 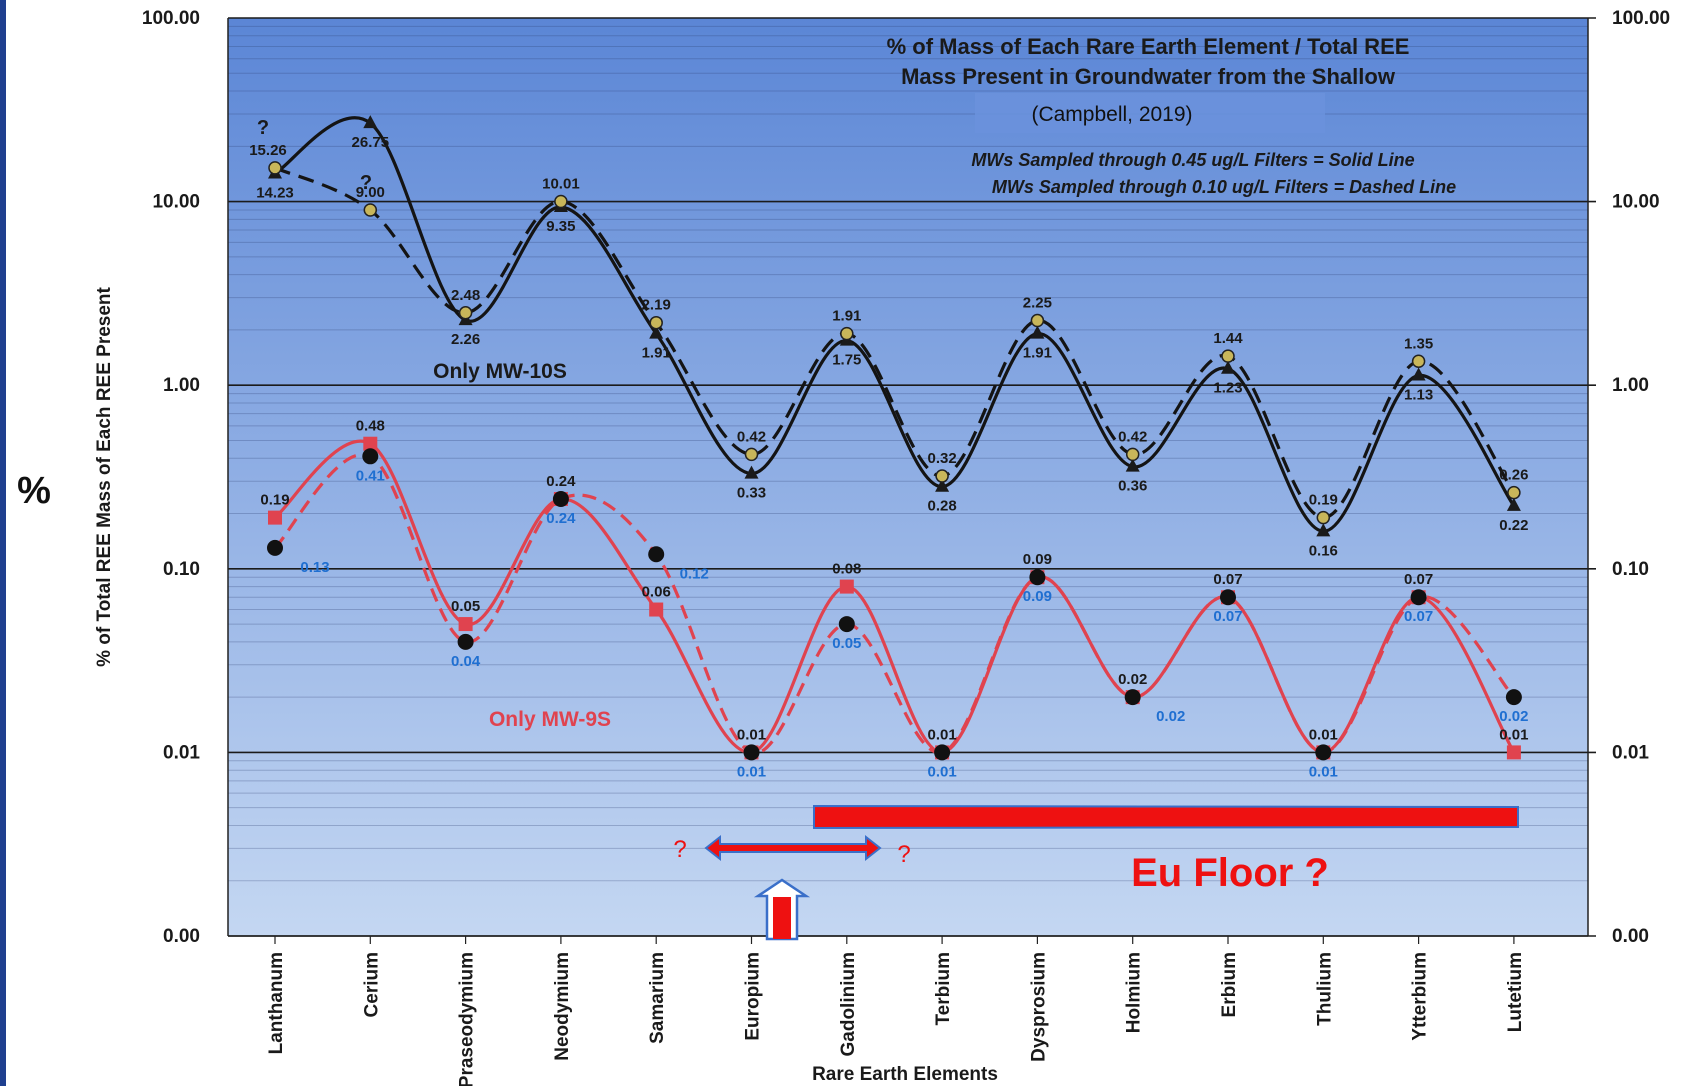 I want to click on y-tick-label-right: 0.01, so click(x=1630, y=752).